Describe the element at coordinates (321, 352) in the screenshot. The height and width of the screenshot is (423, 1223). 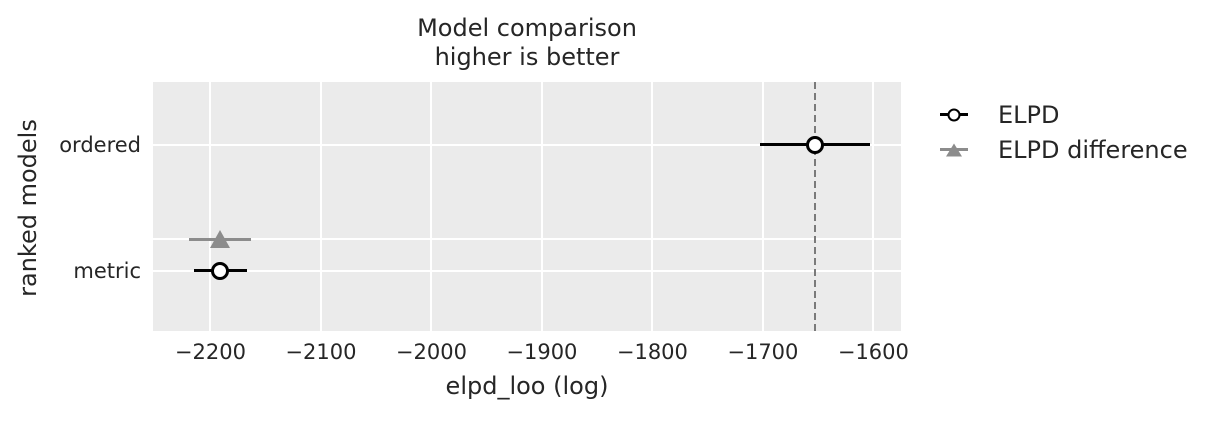
I see `x-tick-label: −2100` at that location.